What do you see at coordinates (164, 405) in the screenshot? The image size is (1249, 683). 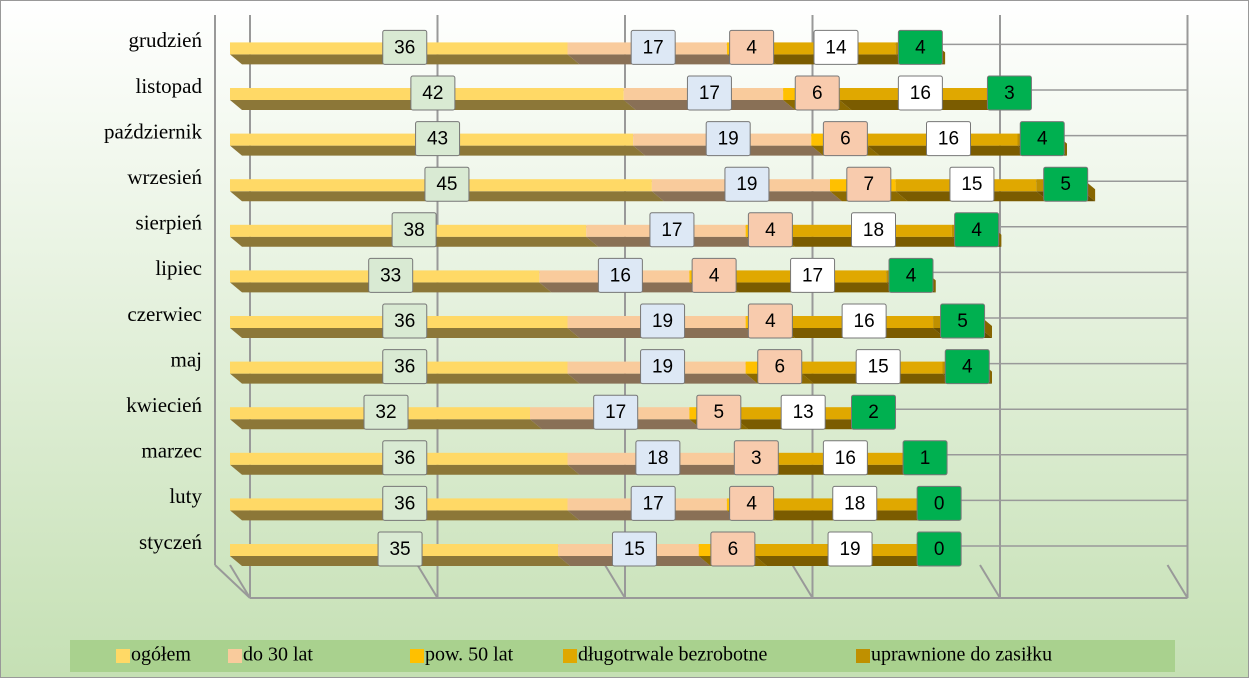 I see `y-tick-label: kwiecień` at bounding box center [164, 405].